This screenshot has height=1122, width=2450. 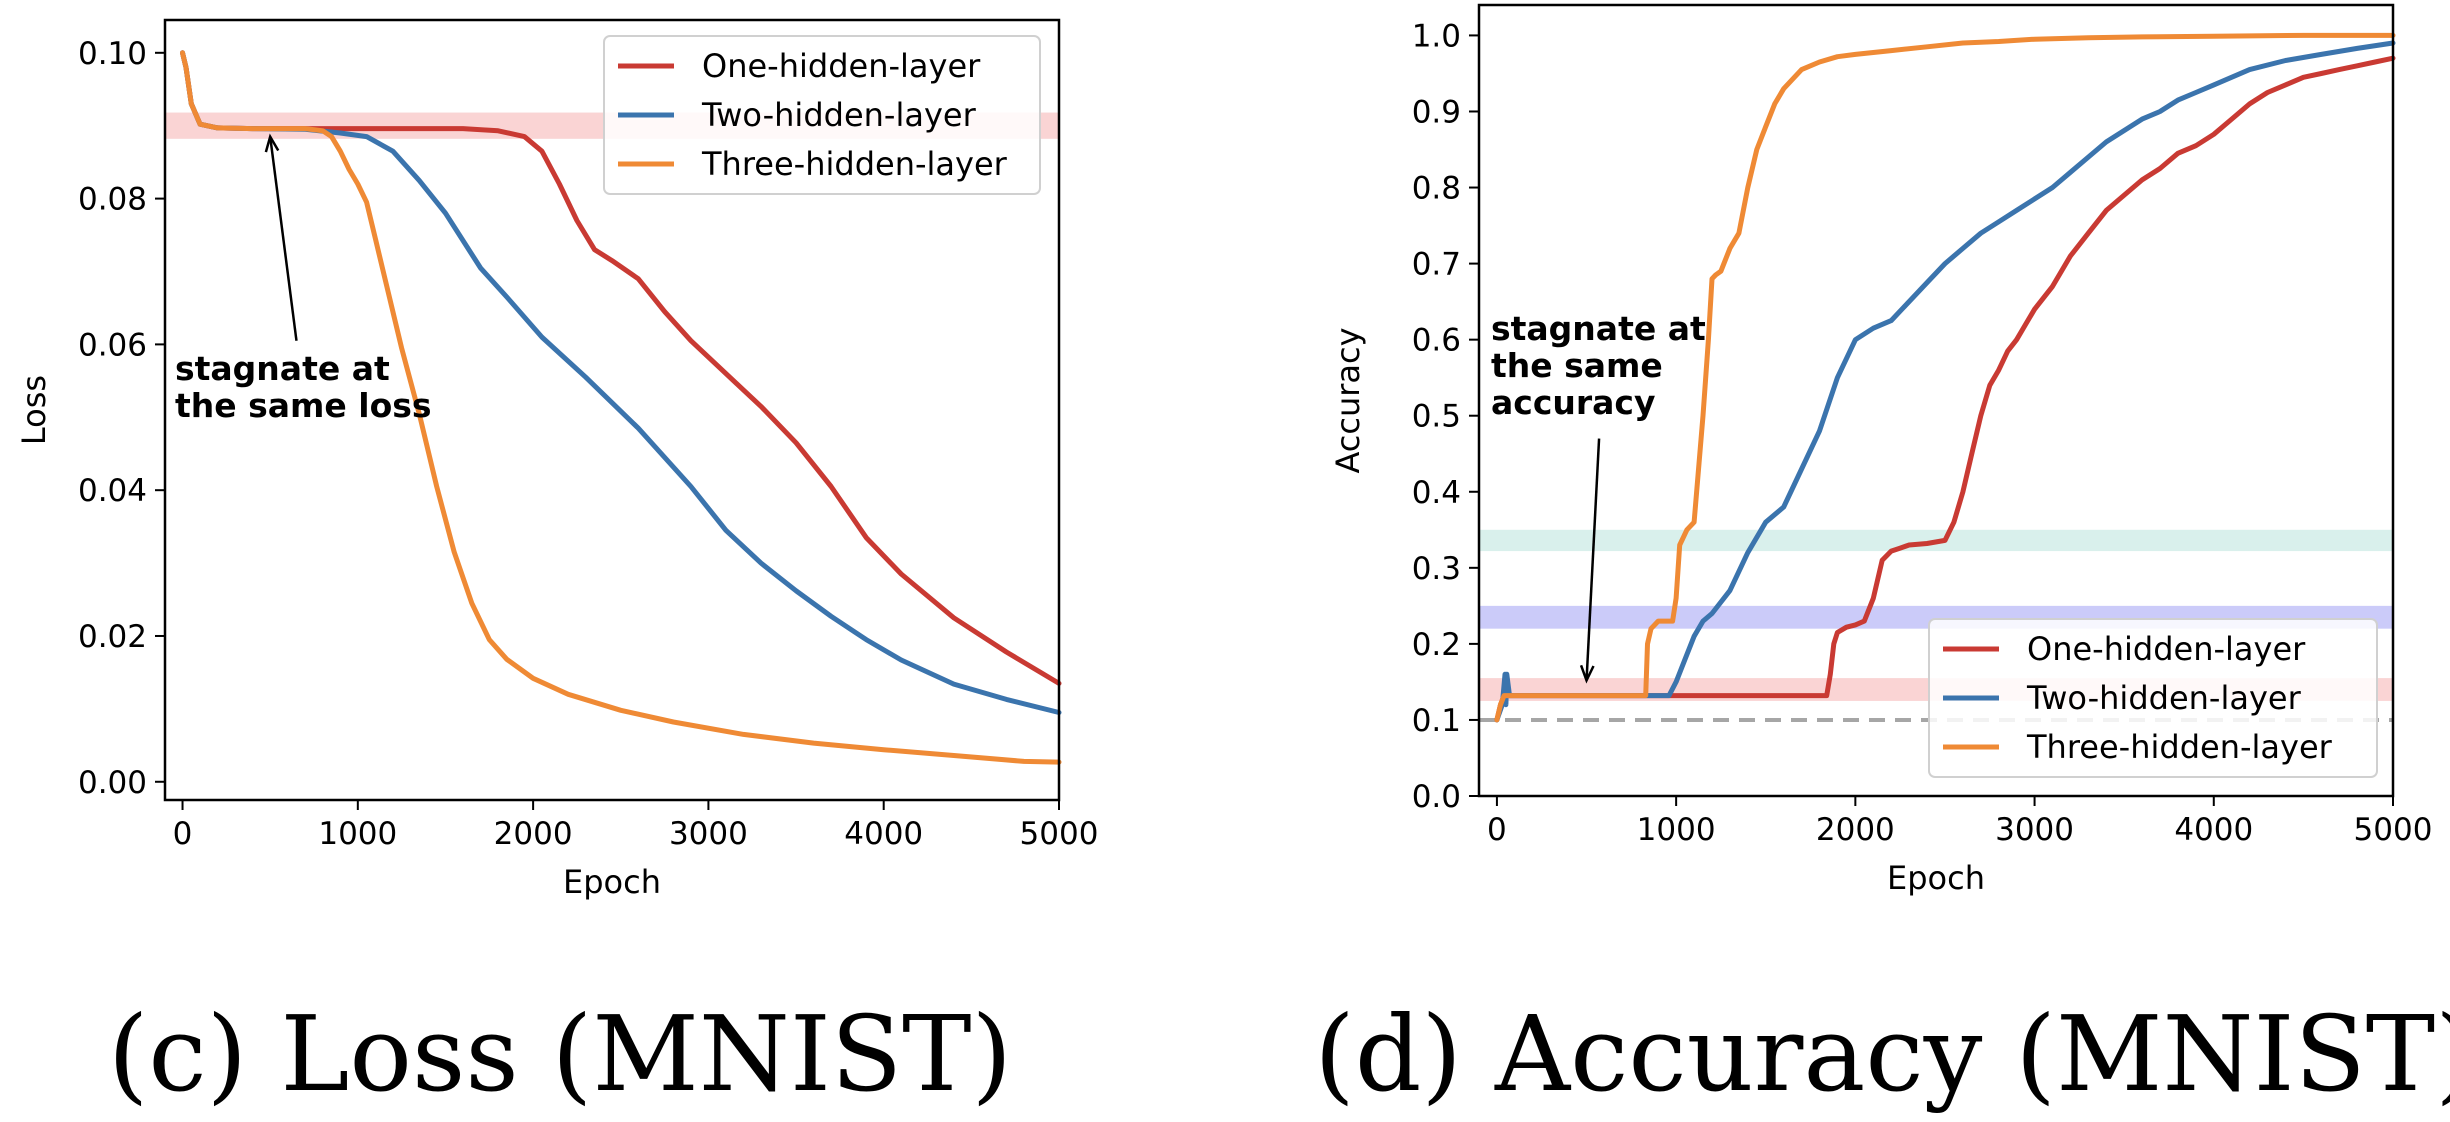 What do you see at coordinates (1436, 721) in the screenshot?
I see `y-tick-label: 0.1` at bounding box center [1436, 721].